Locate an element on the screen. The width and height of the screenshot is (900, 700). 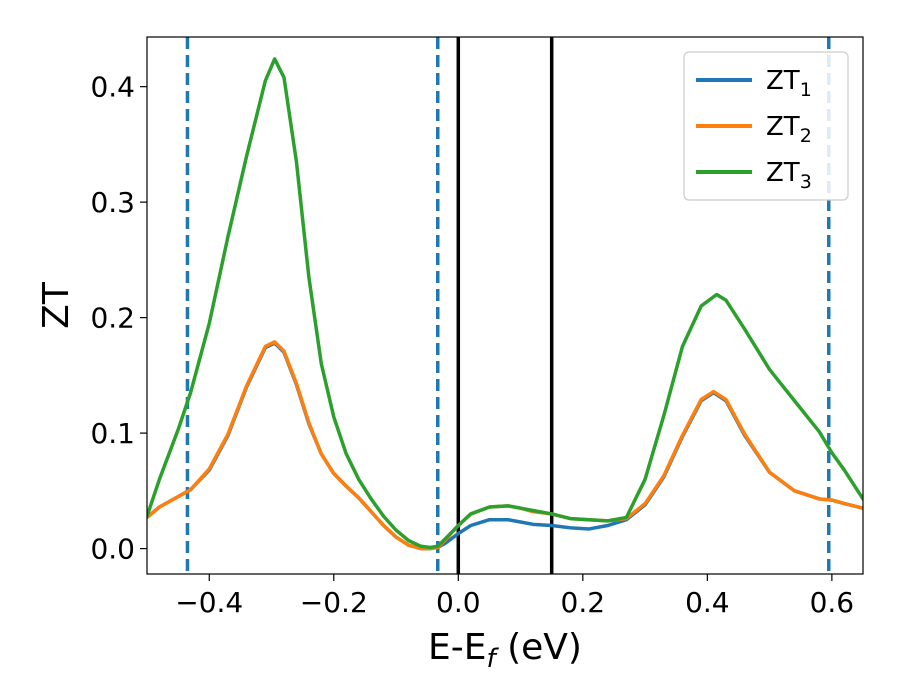
y-axis-ticks: 0.0 0.1 0.2 0.3 0.4 is located at coordinates (118, 318).